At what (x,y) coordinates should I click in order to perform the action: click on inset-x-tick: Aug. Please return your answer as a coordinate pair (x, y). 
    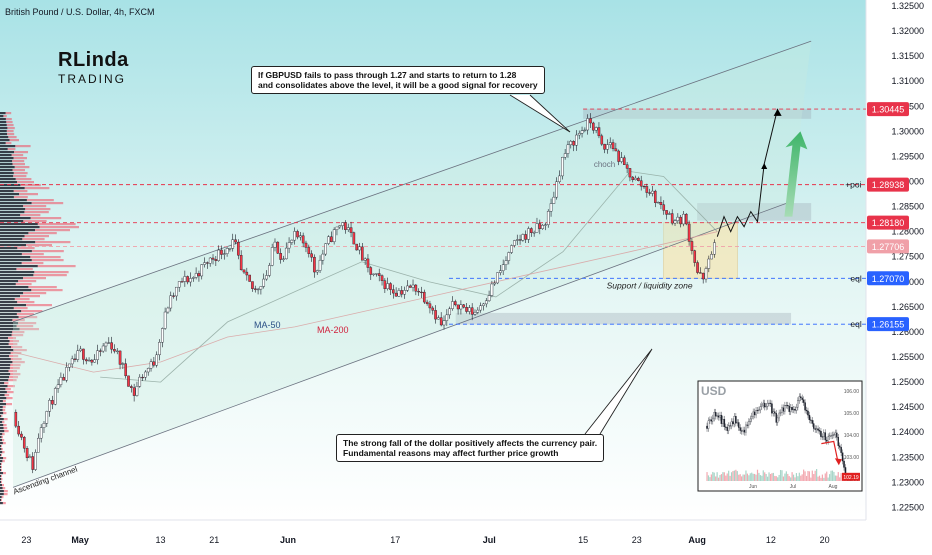
    Looking at the image, I should click on (833, 487).